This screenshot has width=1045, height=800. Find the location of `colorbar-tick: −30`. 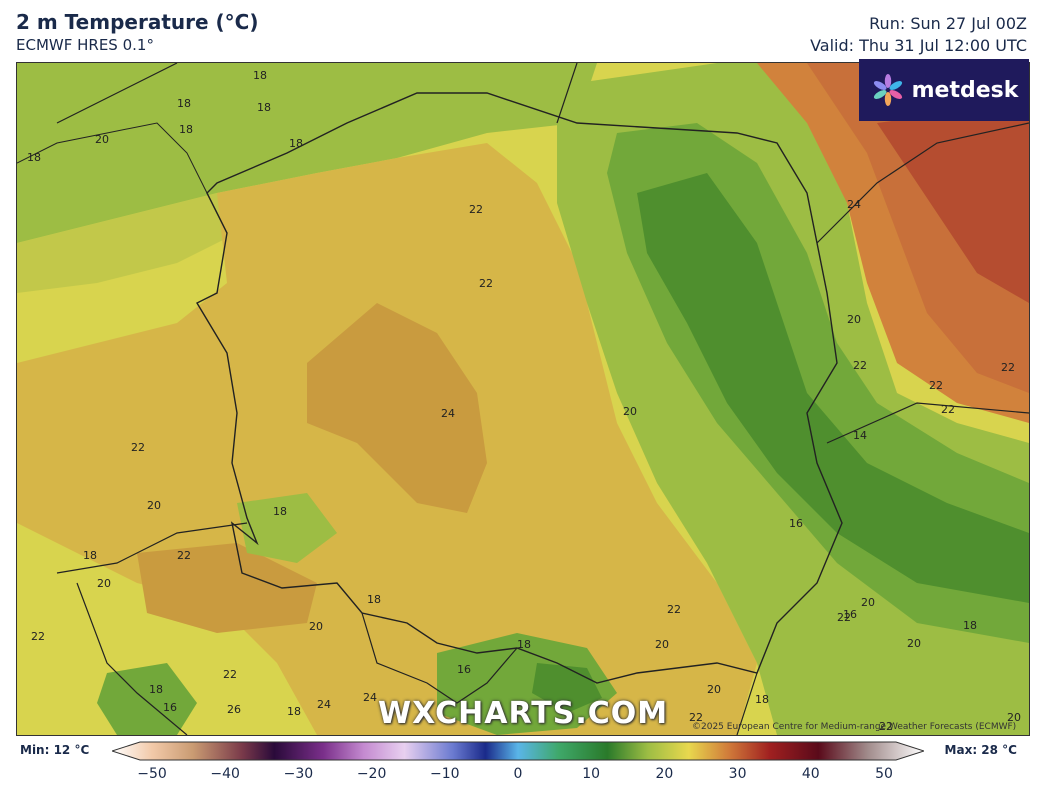

colorbar-tick: −30 is located at coordinates (298, 774).